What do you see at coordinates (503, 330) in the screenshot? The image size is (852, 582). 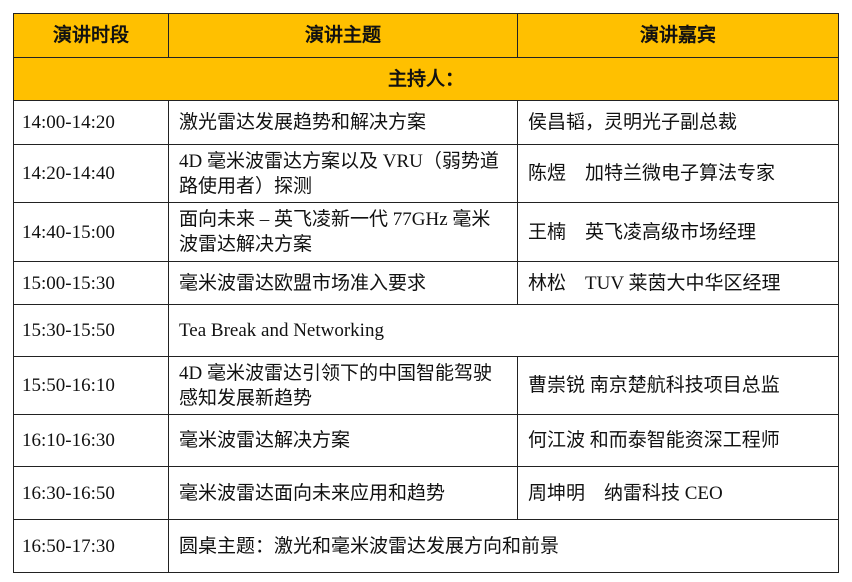 I see `topic-cell: Tea Break and Networking` at bounding box center [503, 330].